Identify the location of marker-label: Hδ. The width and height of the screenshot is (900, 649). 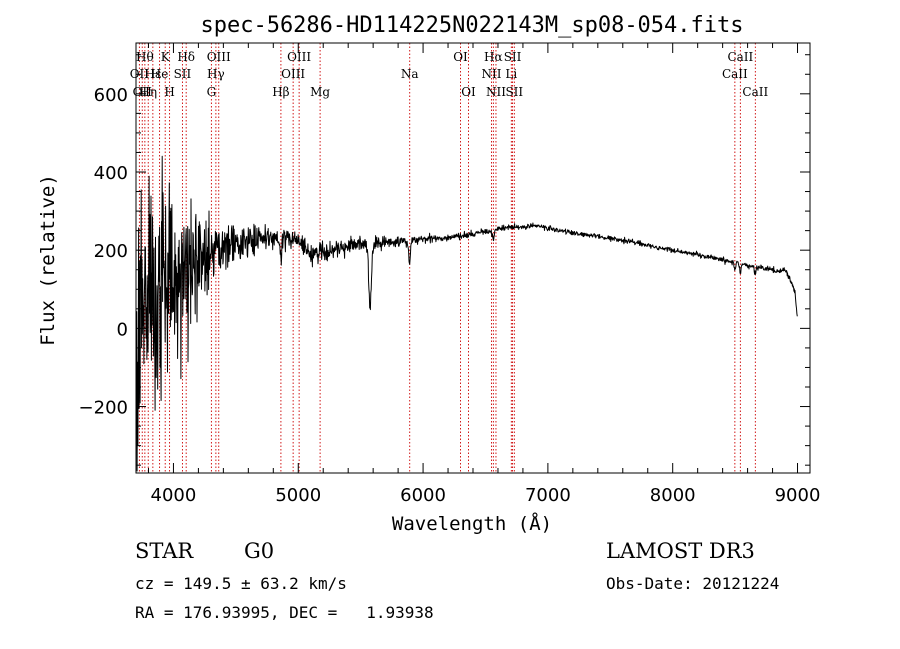
(186, 57).